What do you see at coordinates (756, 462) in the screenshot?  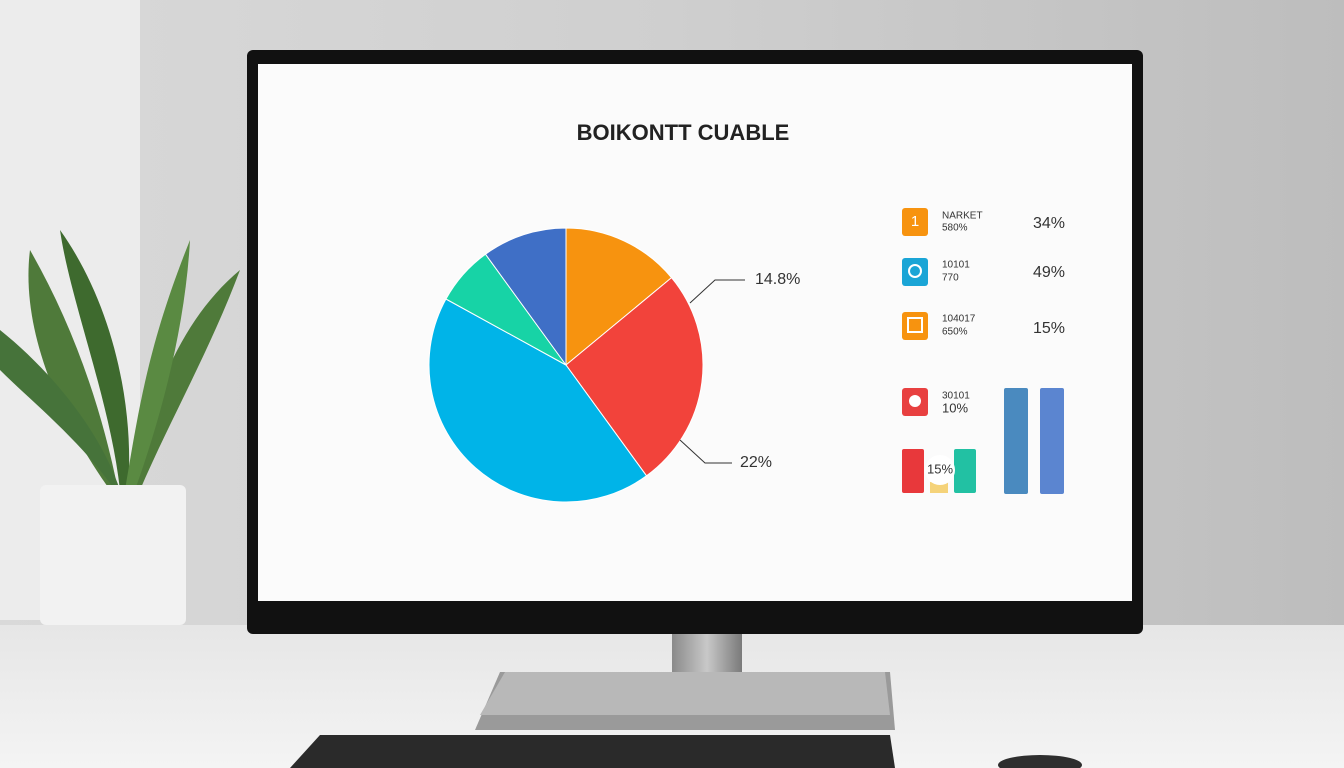 I see `annotation: 22%` at bounding box center [756, 462].